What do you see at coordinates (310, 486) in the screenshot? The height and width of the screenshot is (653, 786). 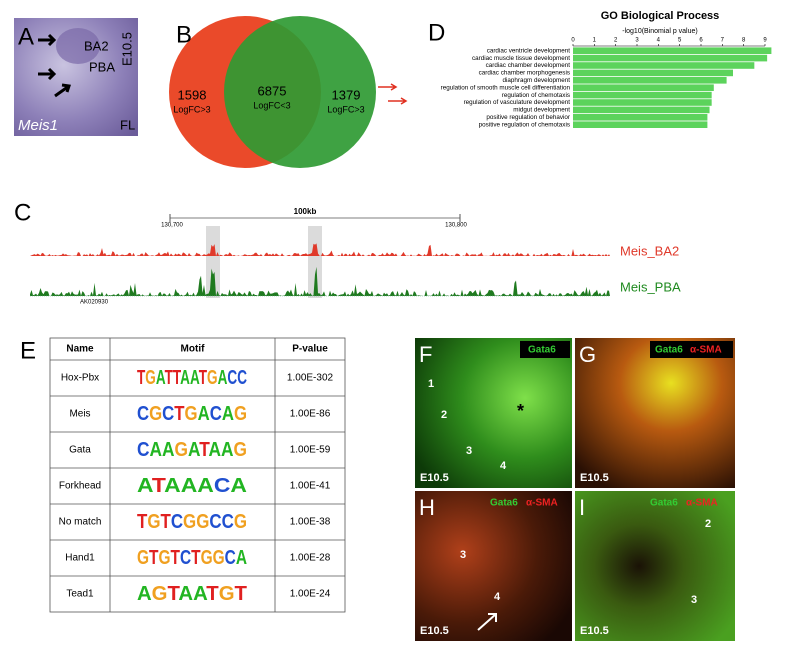 I see `pvalue-cell: 1.00E-41` at bounding box center [310, 486].